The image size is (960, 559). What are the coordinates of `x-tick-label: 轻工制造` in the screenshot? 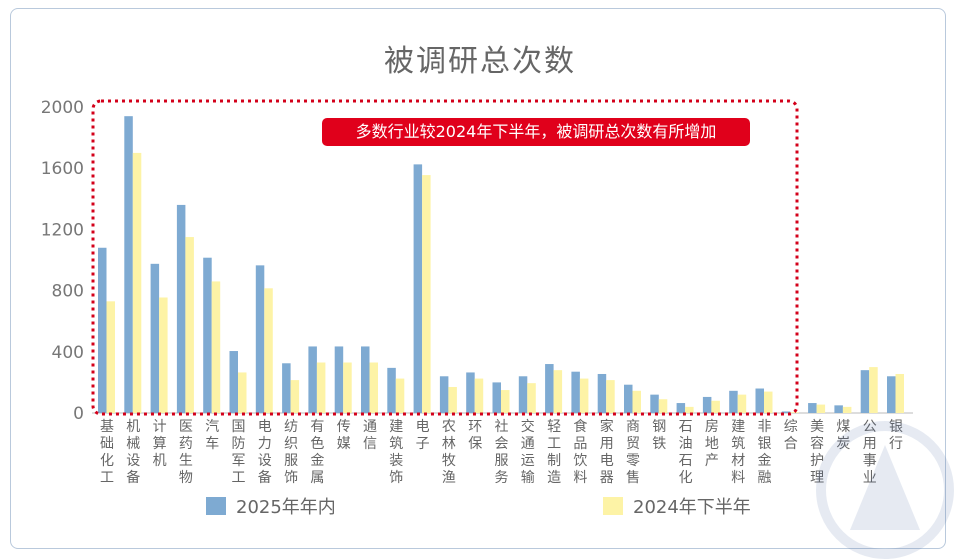 It's located at (554, 452).